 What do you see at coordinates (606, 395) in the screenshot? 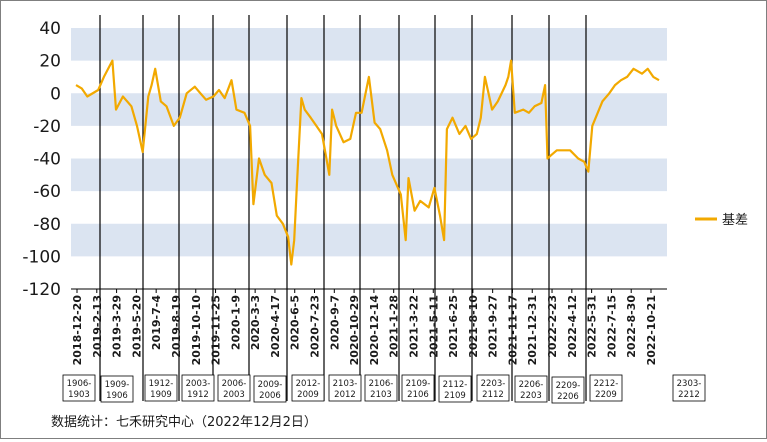
I see `contract-text: 2209` at bounding box center [606, 395].